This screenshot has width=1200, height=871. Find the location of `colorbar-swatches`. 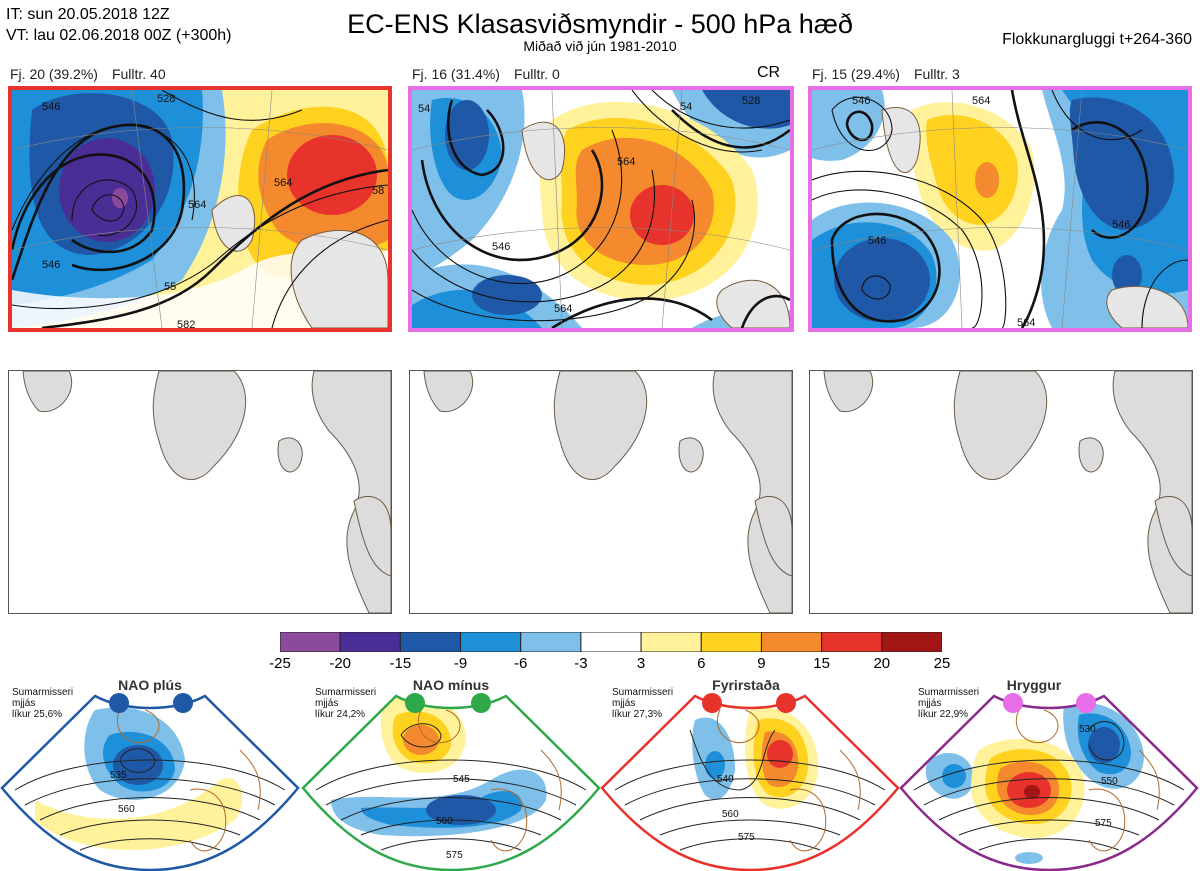

colorbar-swatches is located at coordinates (611, 642).